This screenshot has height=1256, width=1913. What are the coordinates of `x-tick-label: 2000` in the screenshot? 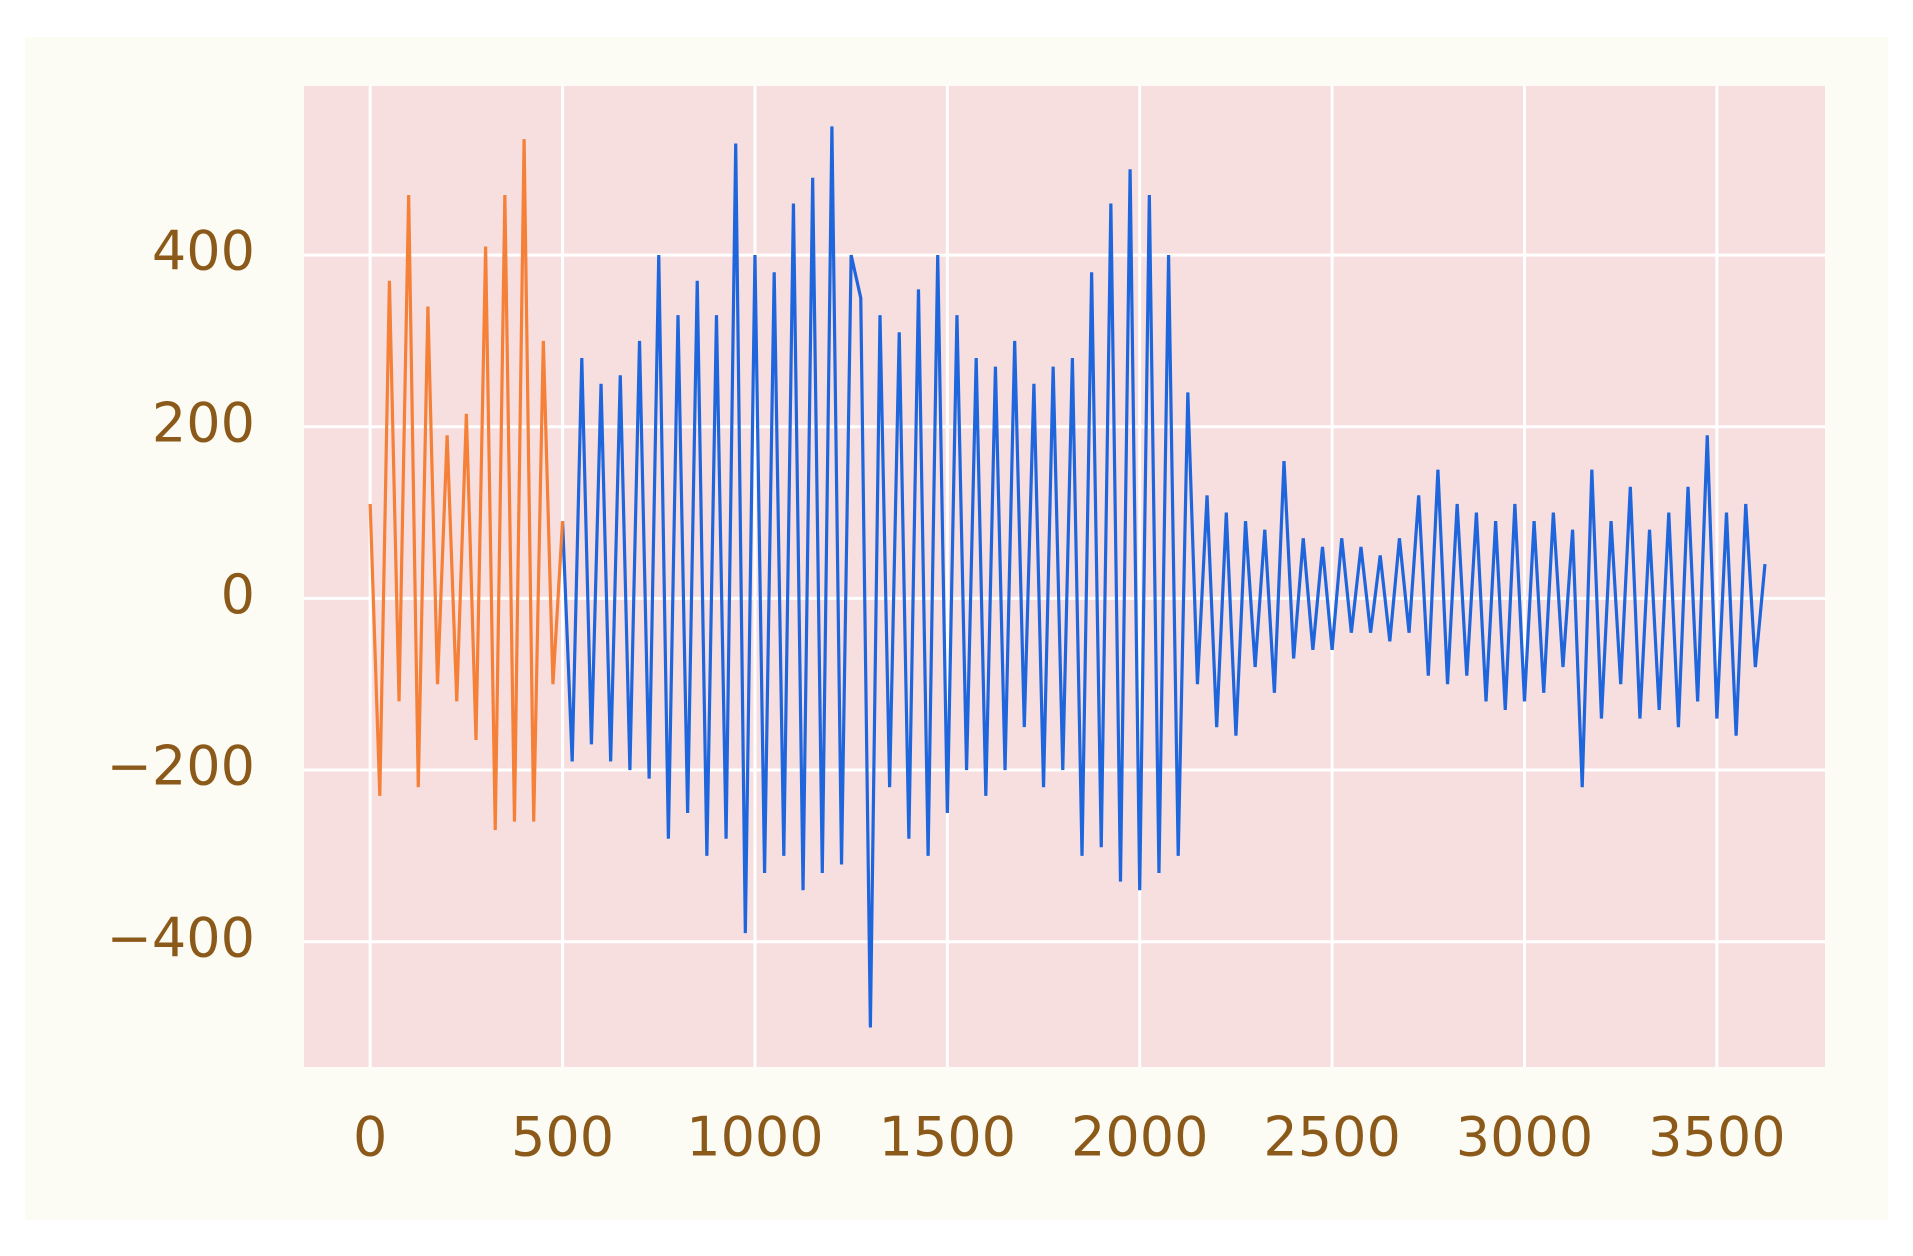 It's located at (1139, 1137).